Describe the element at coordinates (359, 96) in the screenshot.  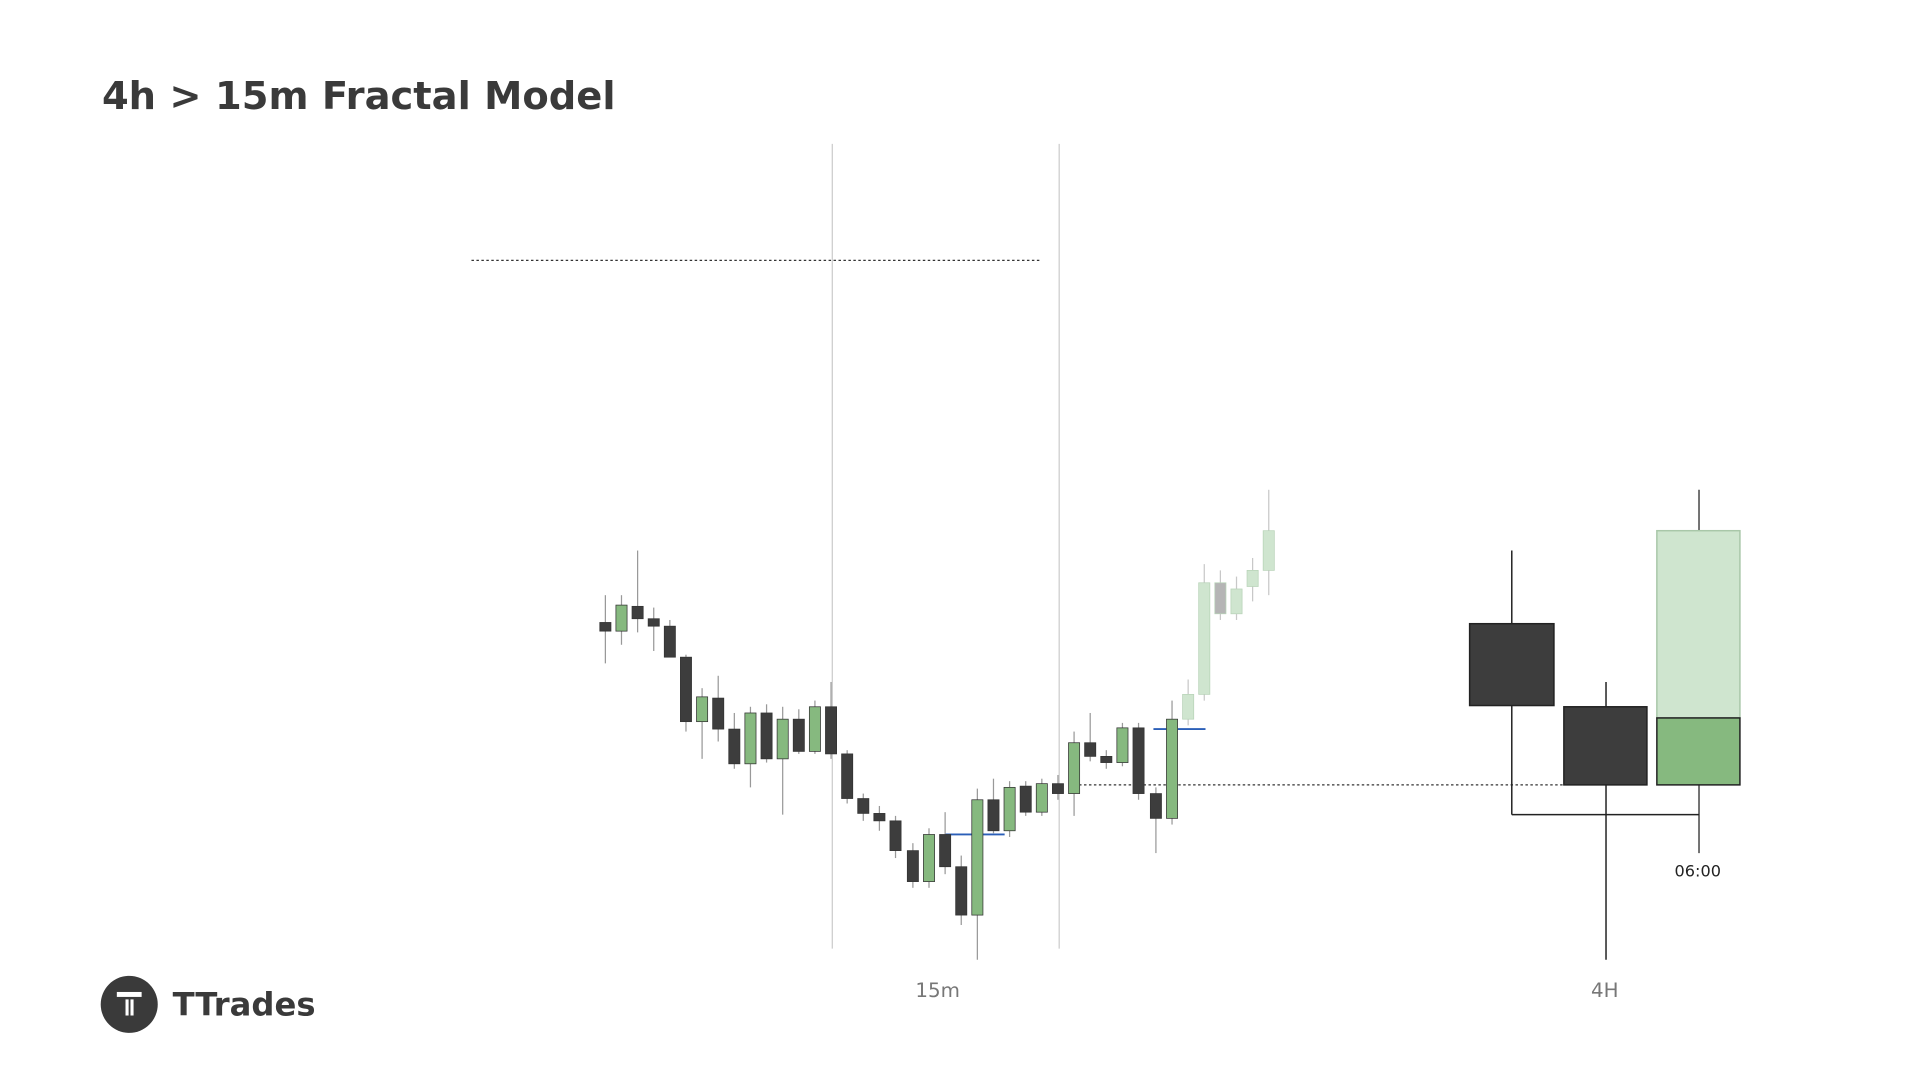
I see `title: 4h > 15m Fractal Model` at that location.